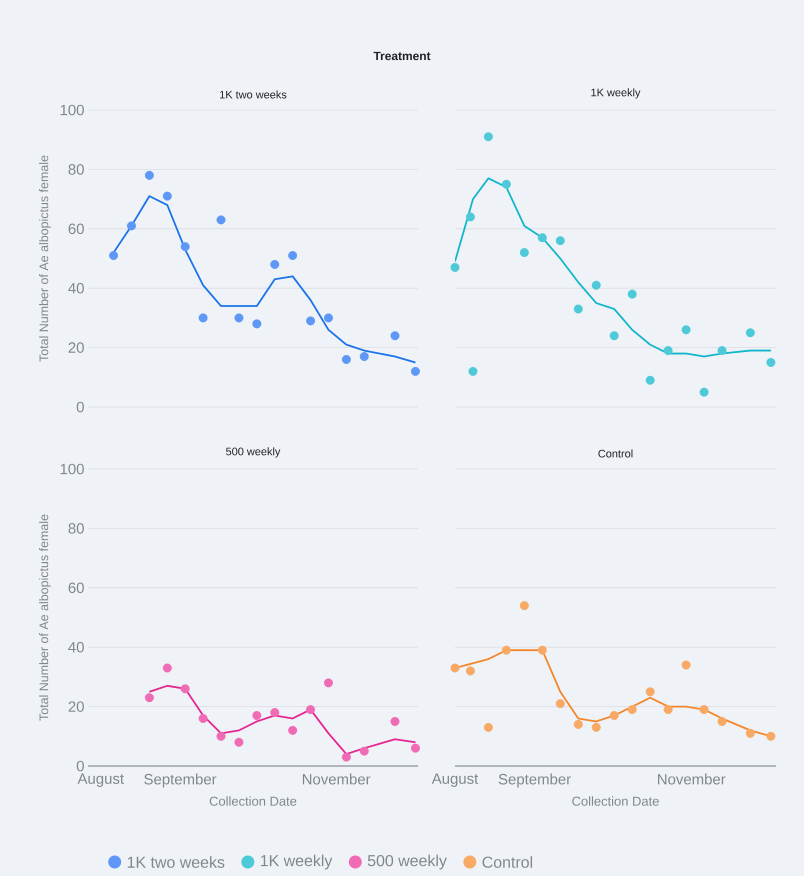 This screenshot has width=804, height=876. What do you see at coordinates (615, 453) in the screenshot?
I see `chart-title: Control` at bounding box center [615, 453].